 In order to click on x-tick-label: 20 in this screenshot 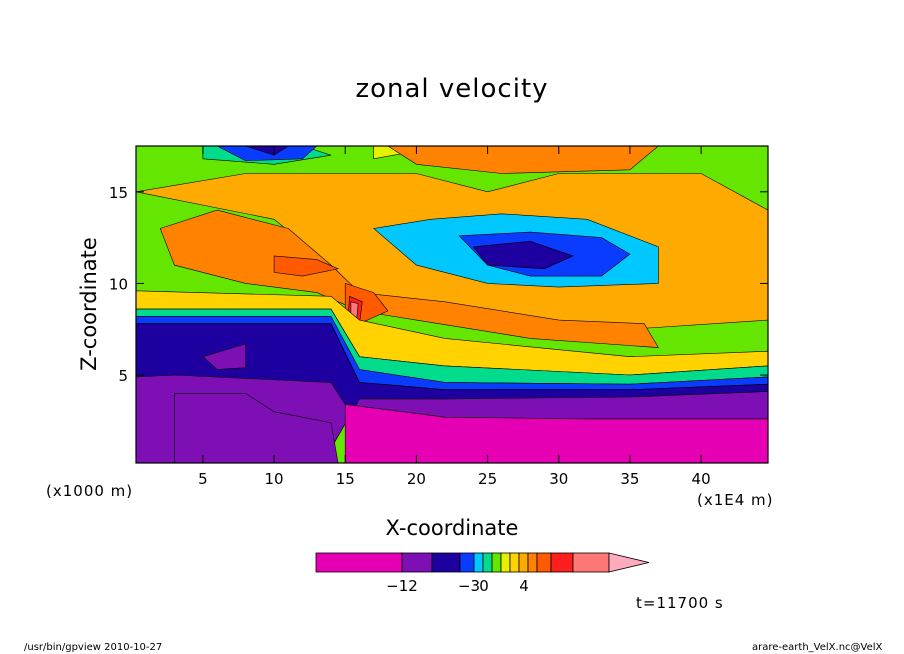, I will do `click(416, 479)`.